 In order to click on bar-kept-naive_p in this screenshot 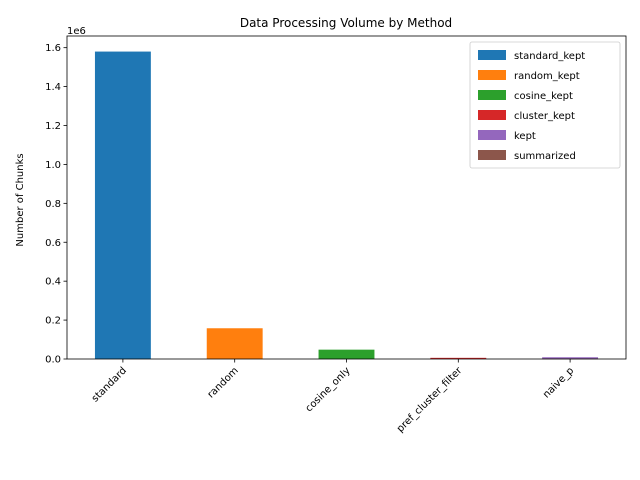, I will do `click(570, 358)`.